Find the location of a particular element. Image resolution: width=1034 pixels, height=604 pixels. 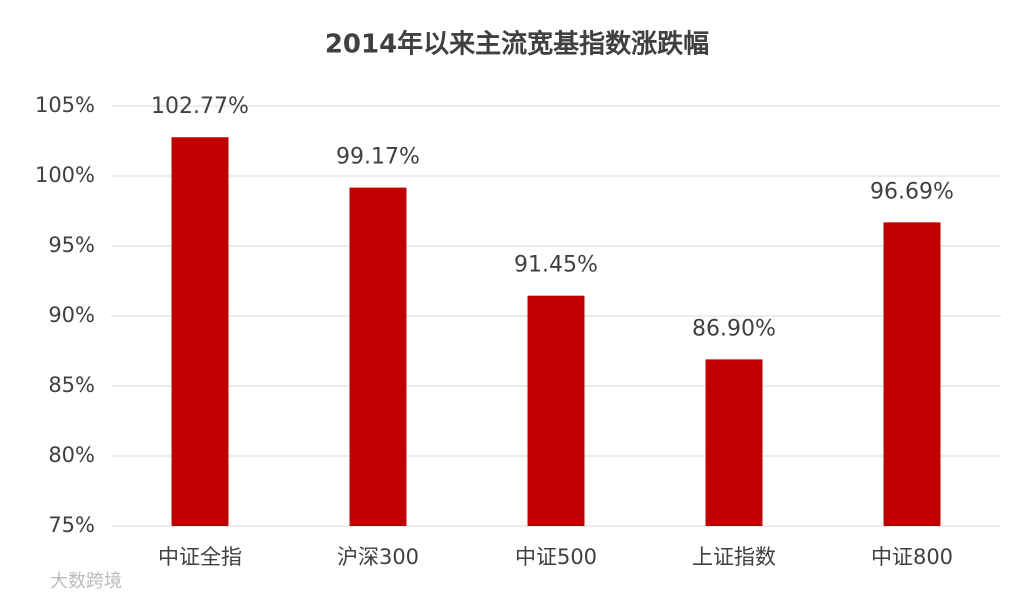

y-tick-label: 80% is located at coordinates (71, 455).